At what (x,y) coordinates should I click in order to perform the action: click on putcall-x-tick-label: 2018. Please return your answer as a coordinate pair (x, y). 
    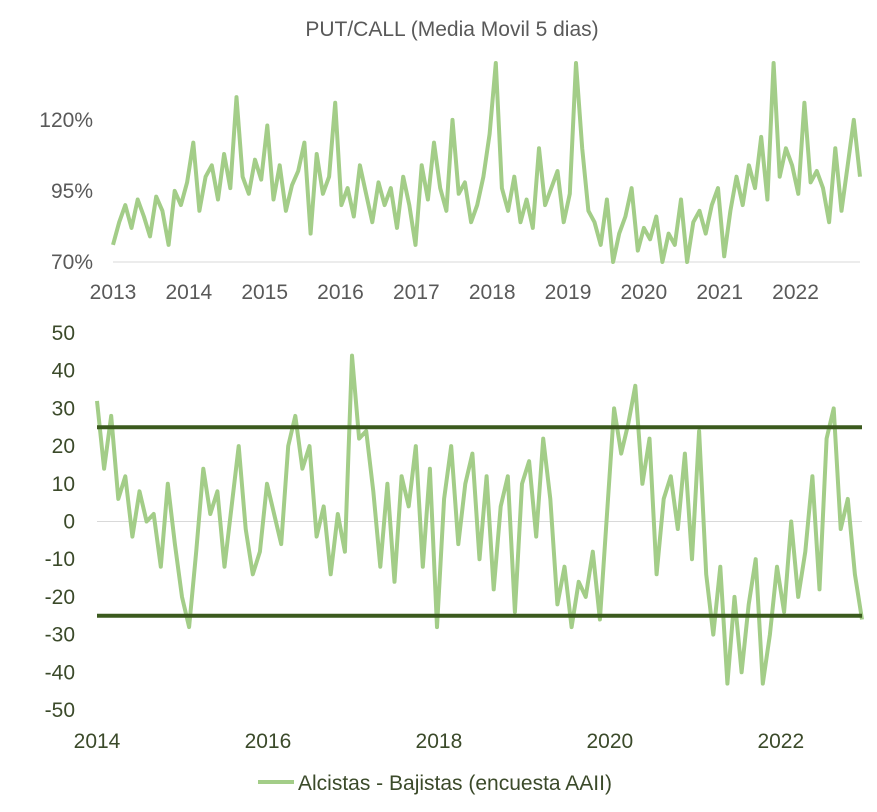
    Looking at the image, I should click on (492, 292).